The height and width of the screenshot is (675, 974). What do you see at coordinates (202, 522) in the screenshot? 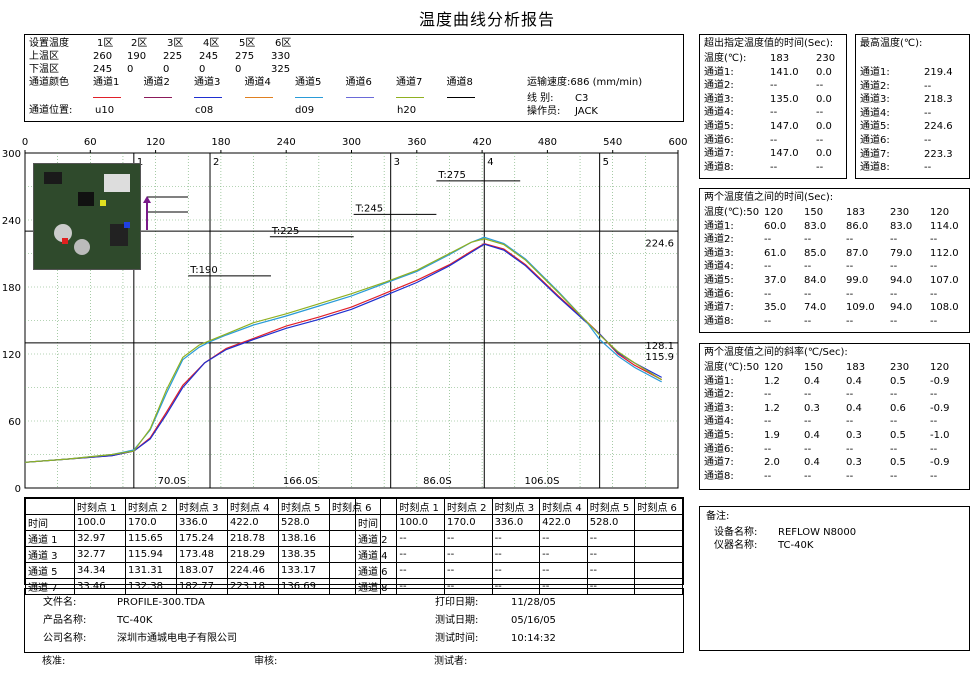
I see `table-cell: 336.0` at bounding box center [202, 522].